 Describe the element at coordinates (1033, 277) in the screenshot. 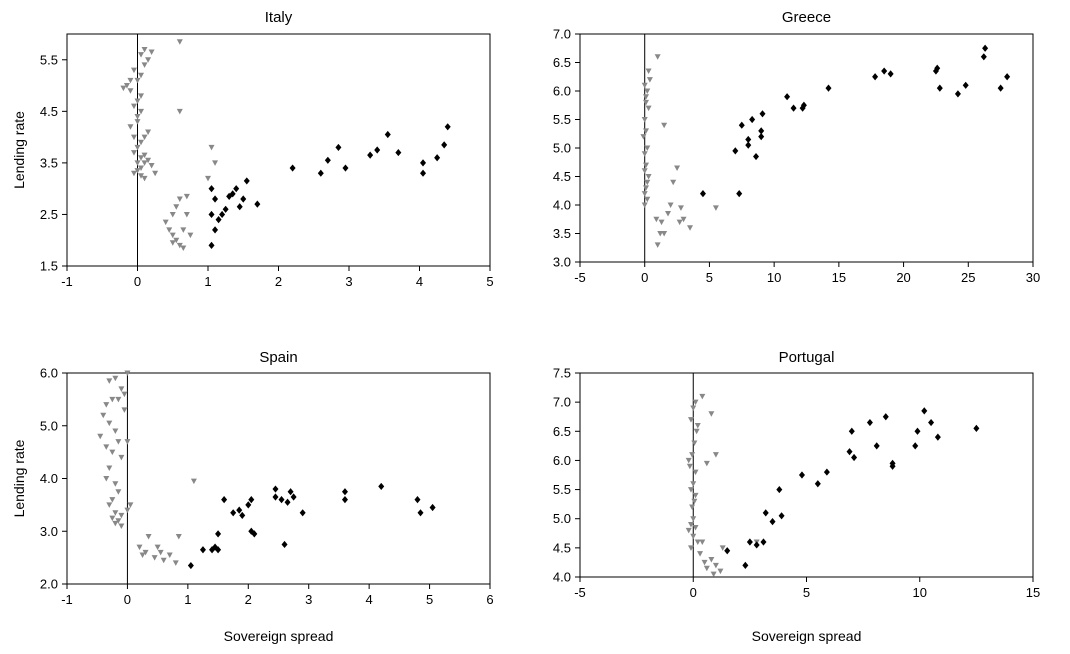

I see `x-tick-label: 30` at that location.